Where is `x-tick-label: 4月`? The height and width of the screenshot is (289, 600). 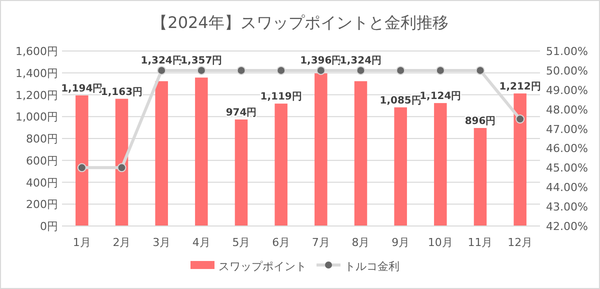 x-tick-label: 4月 is located at coordinates (201, 242).